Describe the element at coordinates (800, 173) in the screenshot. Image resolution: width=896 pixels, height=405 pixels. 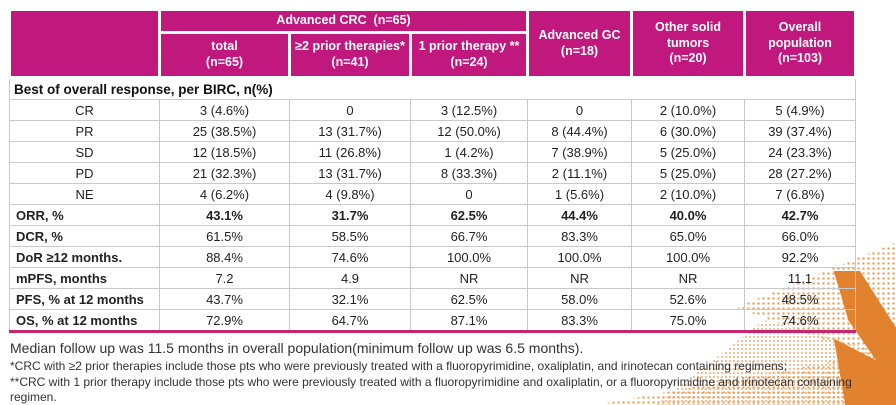
I see `cell: 28 (27.2%)` at that location.